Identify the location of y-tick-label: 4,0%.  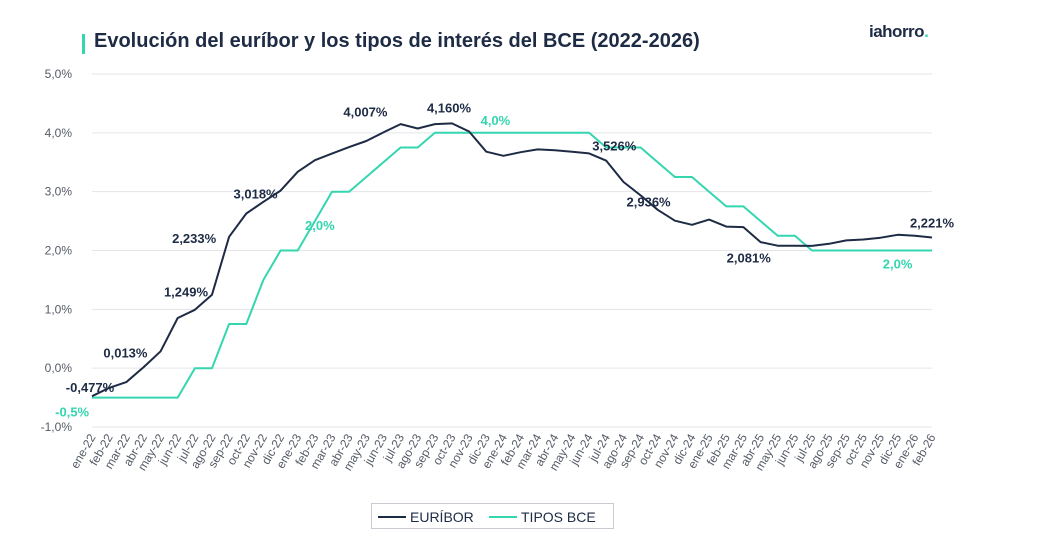
(59, 133).